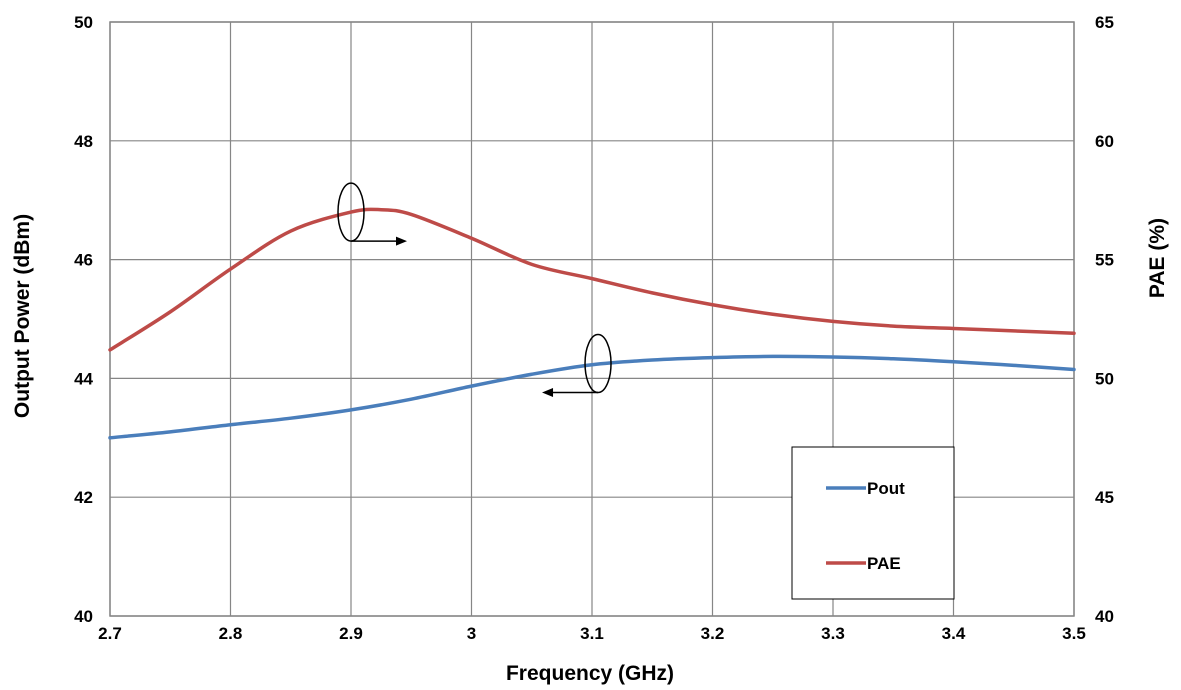 This screenshot has width=1181, height=690. What do you see at coordinates (884, 563) in the screenshot?
I see `legend-label-pae: PAE` at bounding box center [884, 563].